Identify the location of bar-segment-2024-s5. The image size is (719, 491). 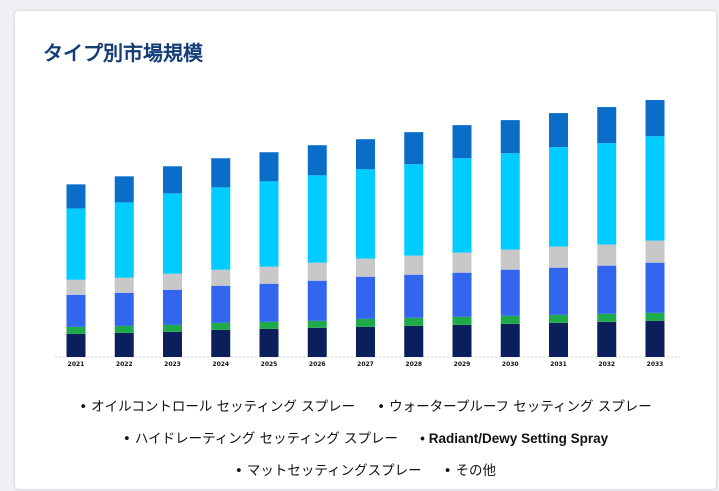
(221, 173).